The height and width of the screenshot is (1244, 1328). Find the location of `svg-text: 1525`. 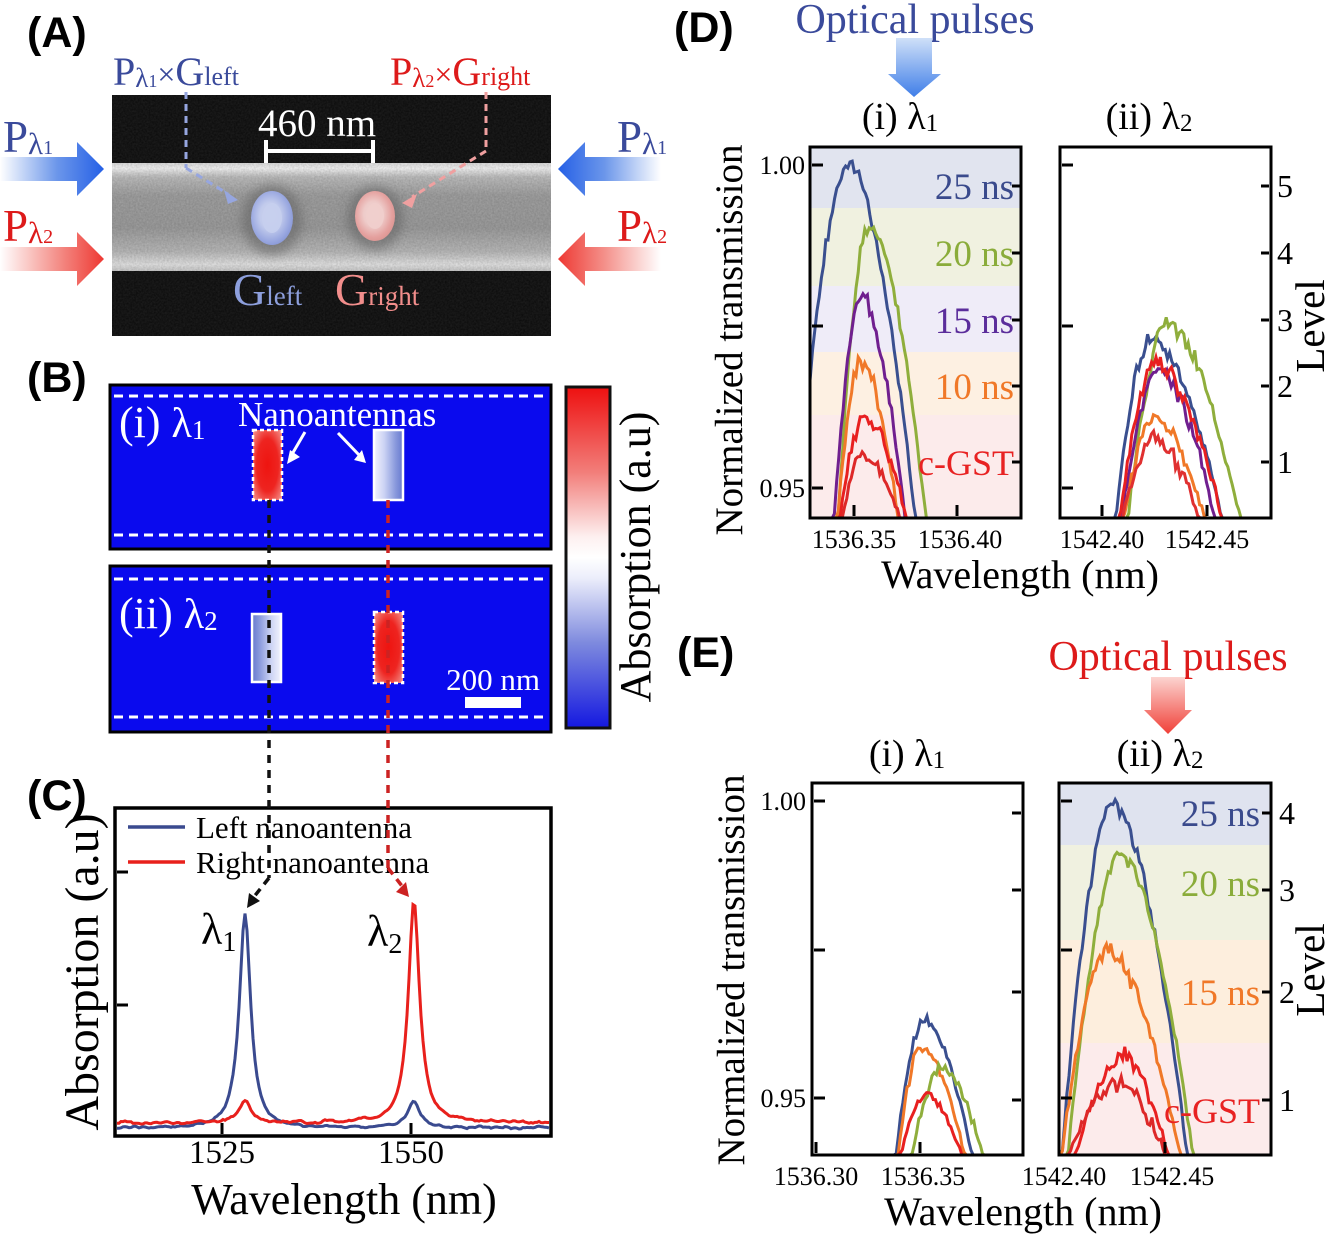

svg-text: 1525 is located at coordinates (222, 1153).